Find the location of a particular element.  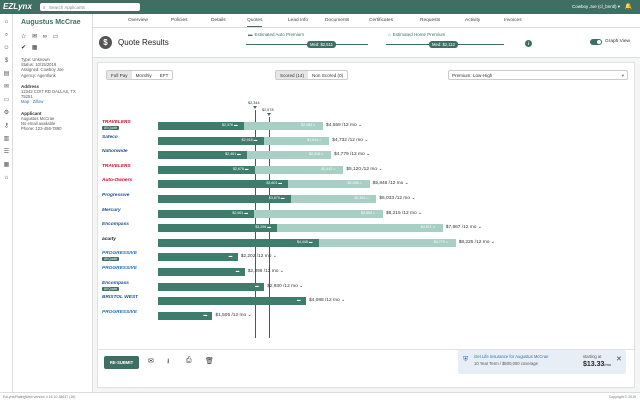

clipboard-icon: ▤ is located at coordinates (6, 74).